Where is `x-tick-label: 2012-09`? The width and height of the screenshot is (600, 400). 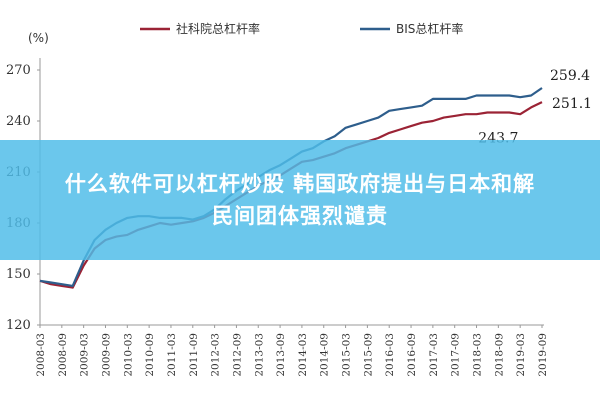
x-tick-label: 2012-09 is located at coordinates (237, 355).